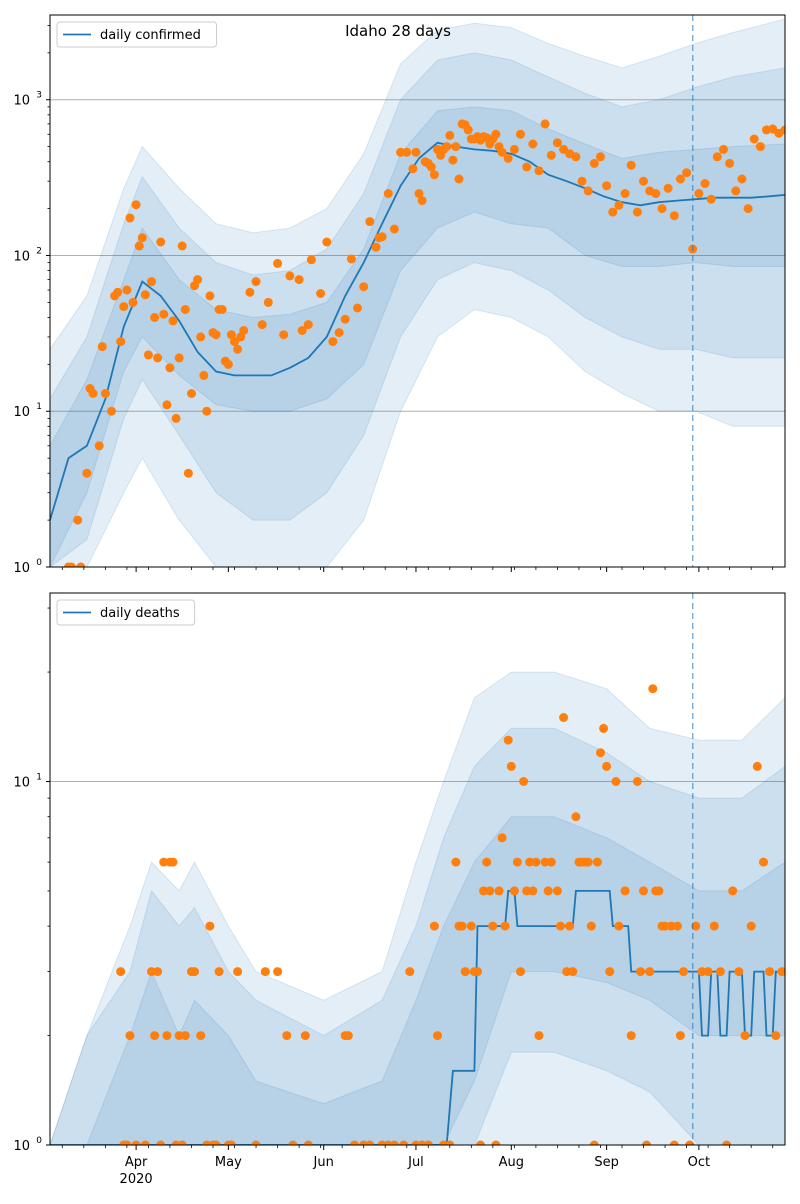 This screenshot has height=1204, width=800. Describe the element at coordinates (606, 1162) in the screenshot. I see `x-tick-label: Sep` at that location.